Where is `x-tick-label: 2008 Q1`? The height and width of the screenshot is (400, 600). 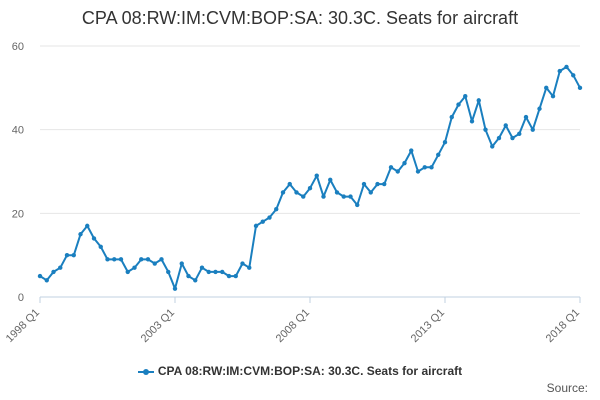 x-tick-label: 2008 Q1 is located at coordinates (293, 326).